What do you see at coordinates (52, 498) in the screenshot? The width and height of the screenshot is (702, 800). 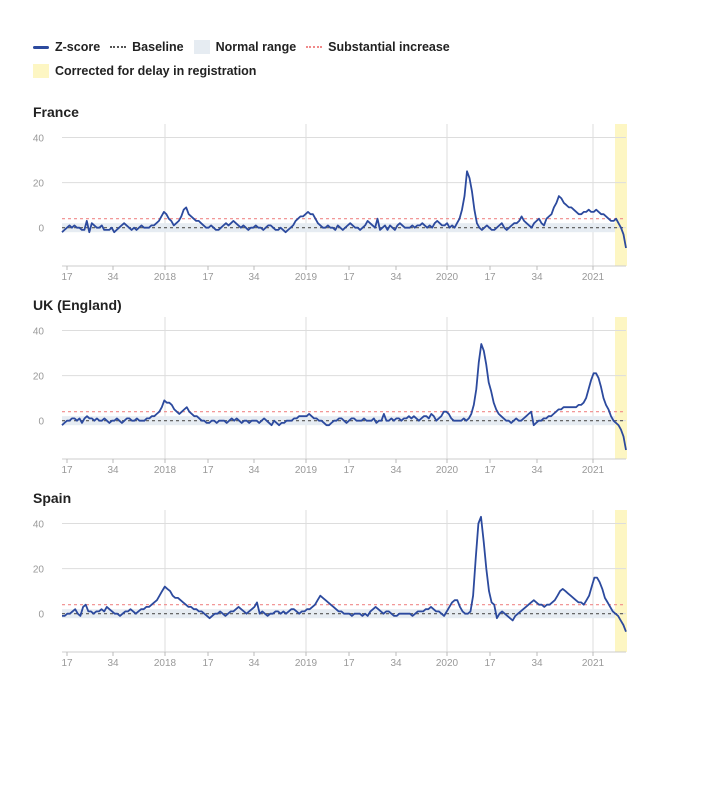 I see `panel-title: Spain` at bounding box center [52, 498].